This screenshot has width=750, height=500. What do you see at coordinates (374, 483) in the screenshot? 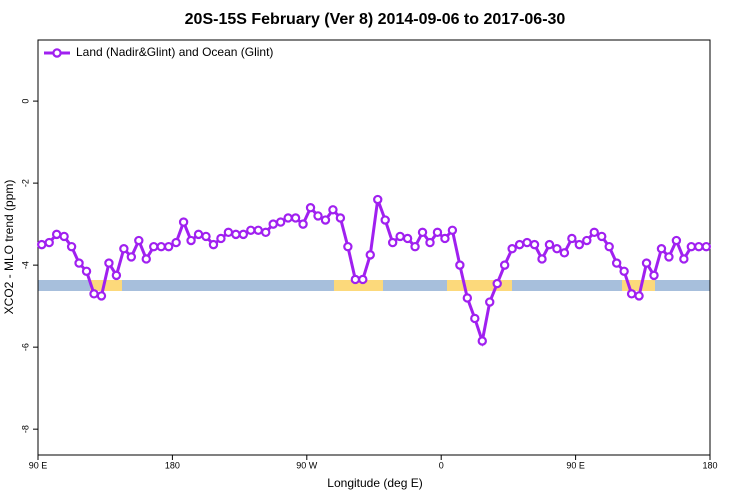
I see `x-axis-label: Longitude (deg E)` at bounding box center [374, 483].